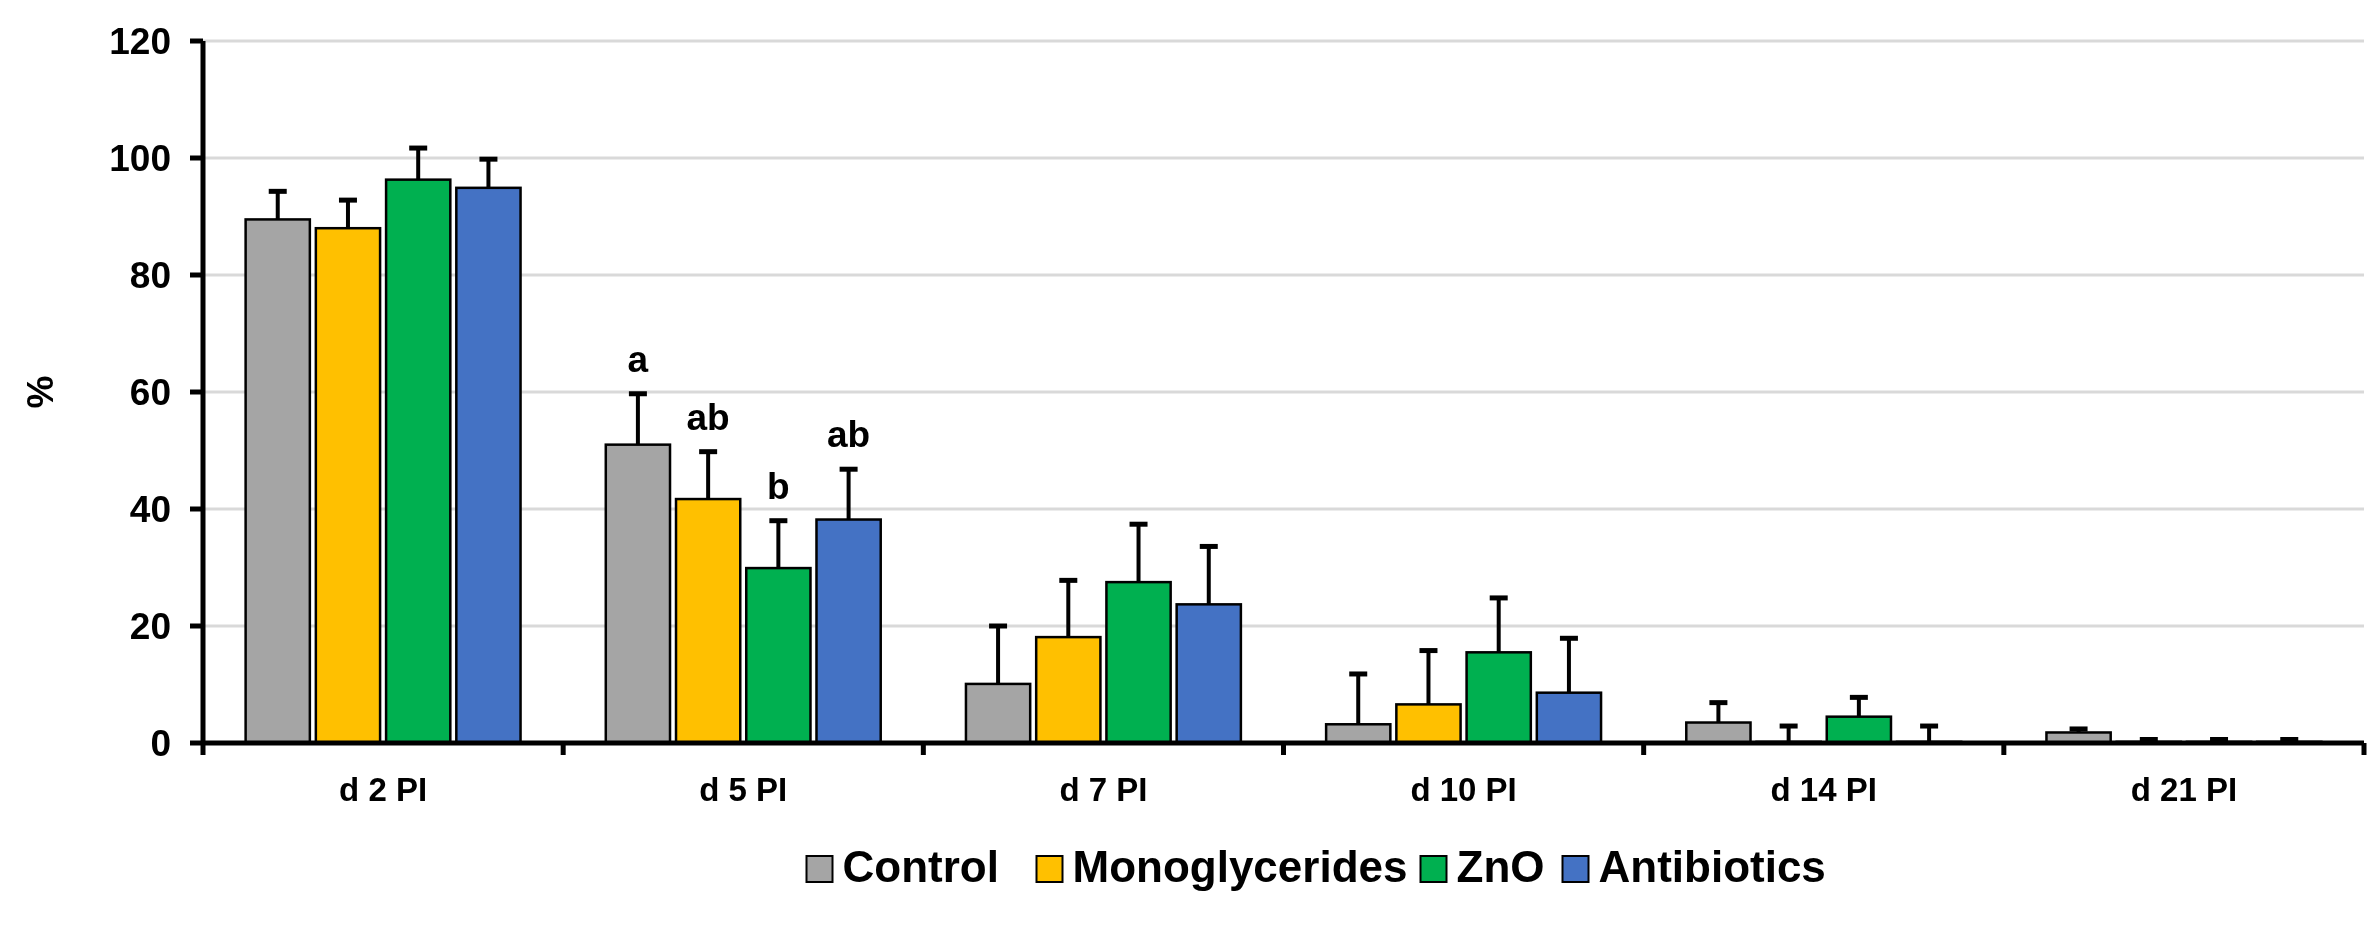 This screenshot has width=2380, height=928. I want to click on y-tick-label: 0, so click(160, 743).